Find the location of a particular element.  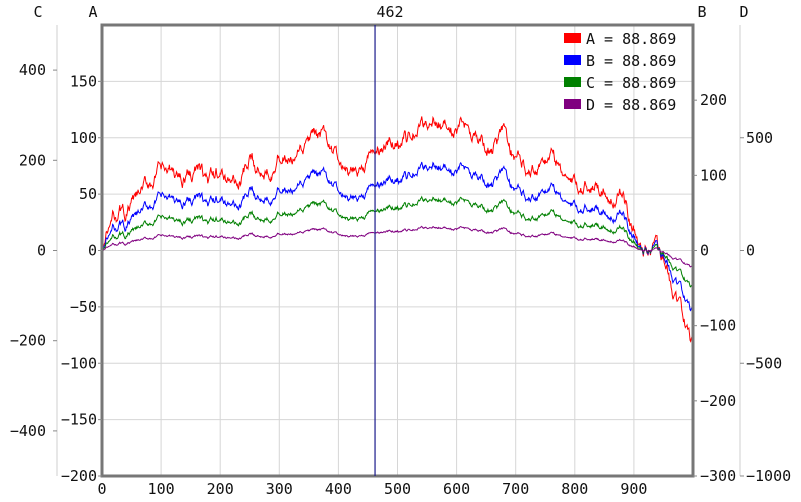

legend-swatch-a is located at coordinates (572, 38).